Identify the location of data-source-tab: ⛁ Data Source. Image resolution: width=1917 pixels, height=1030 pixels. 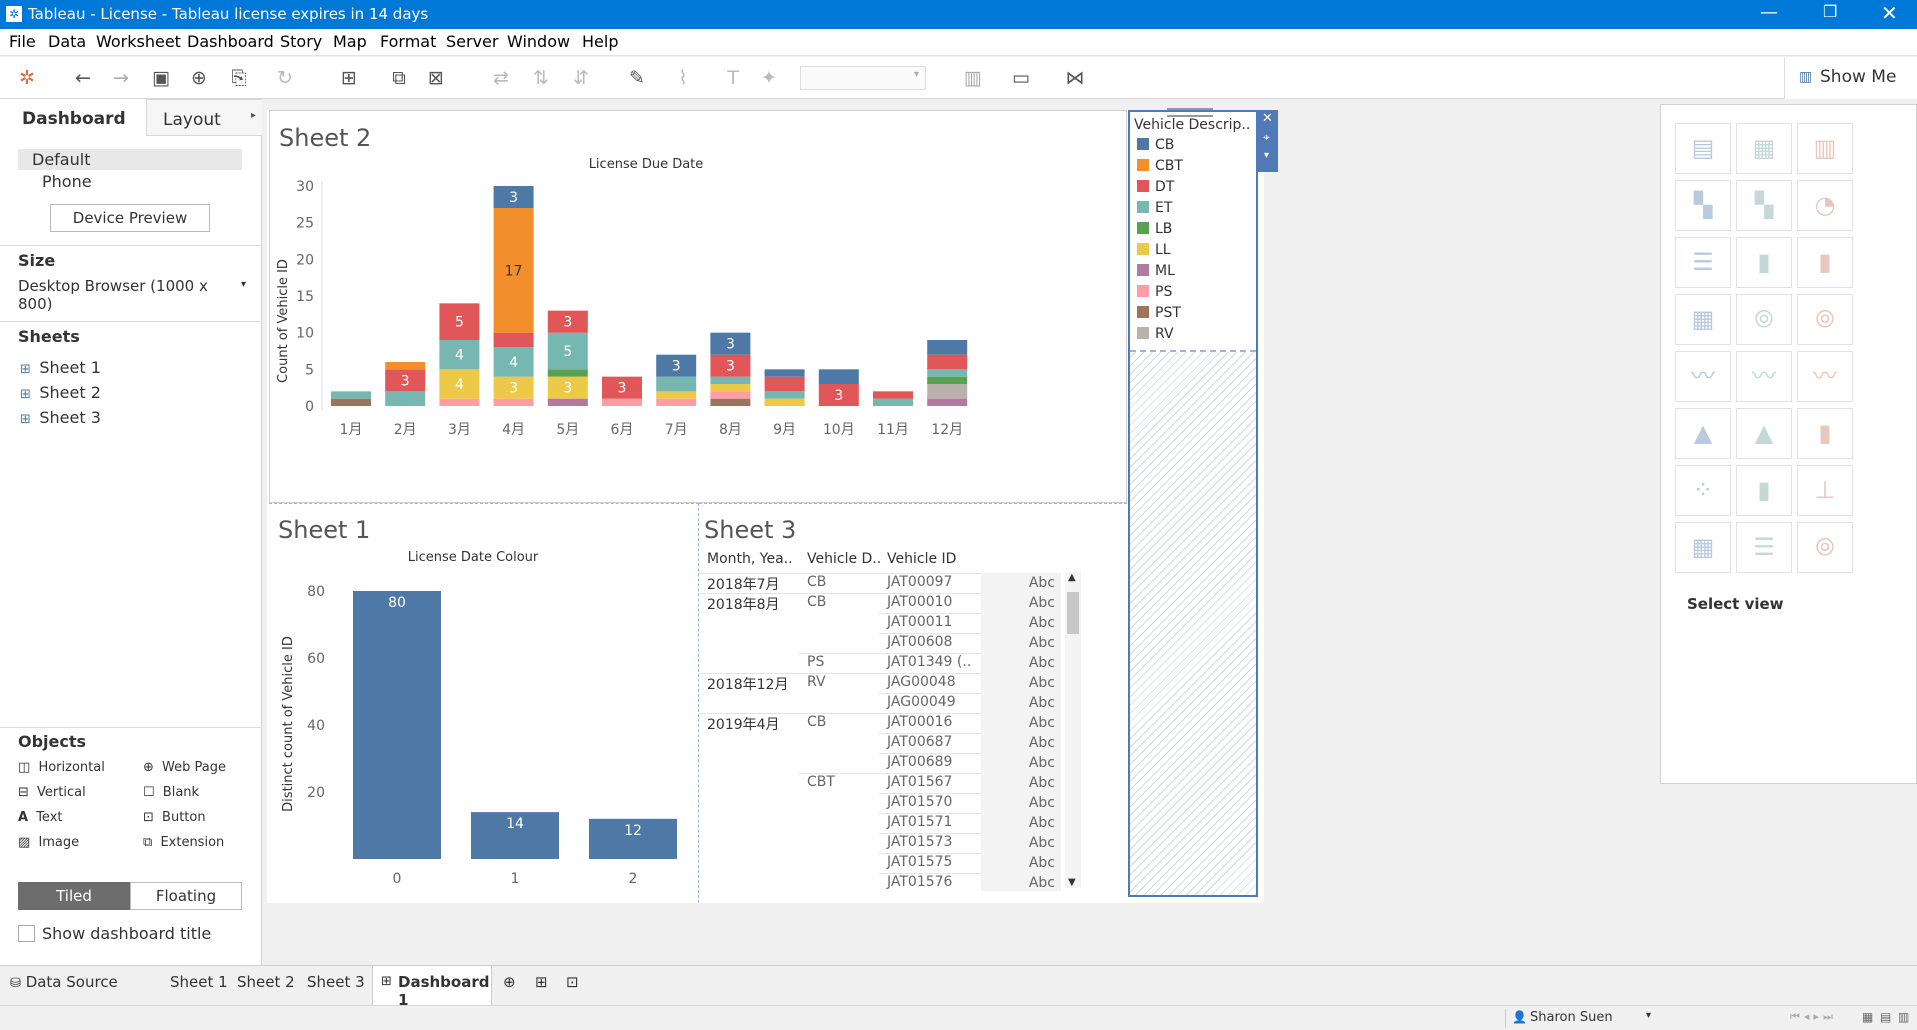
(64, 982).